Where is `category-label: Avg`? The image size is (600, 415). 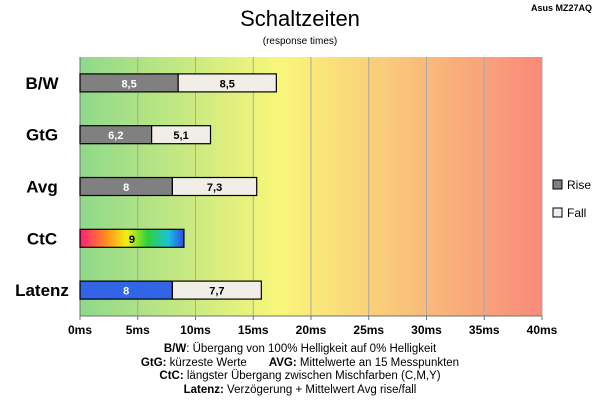 category-label: Avg is located at coordinates (42, 187).